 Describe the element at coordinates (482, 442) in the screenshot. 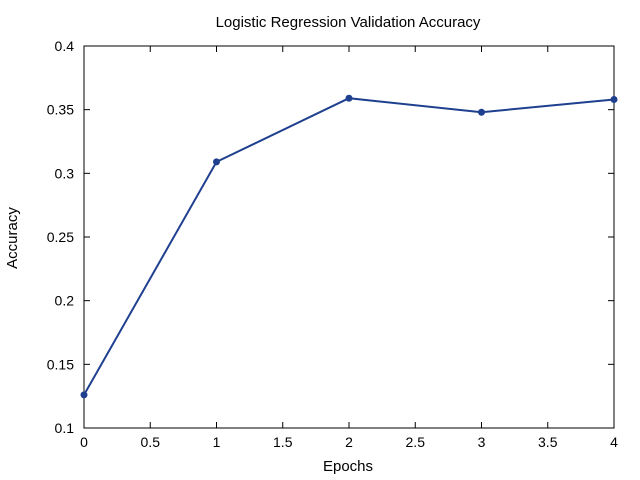

I see `x-tick-label: 3` at that location.